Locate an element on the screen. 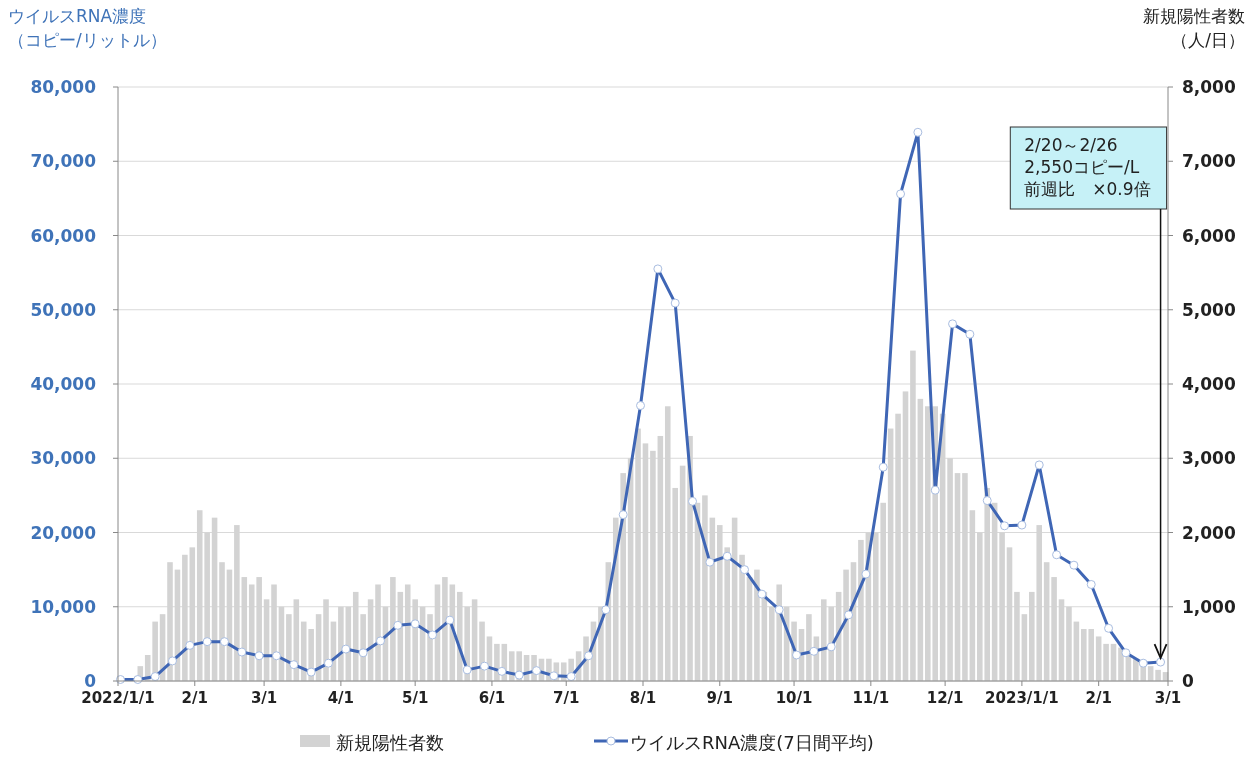 The image size is (1253, 757). y2-tick-label: 7,000 is located at coordinates (1209, 161).